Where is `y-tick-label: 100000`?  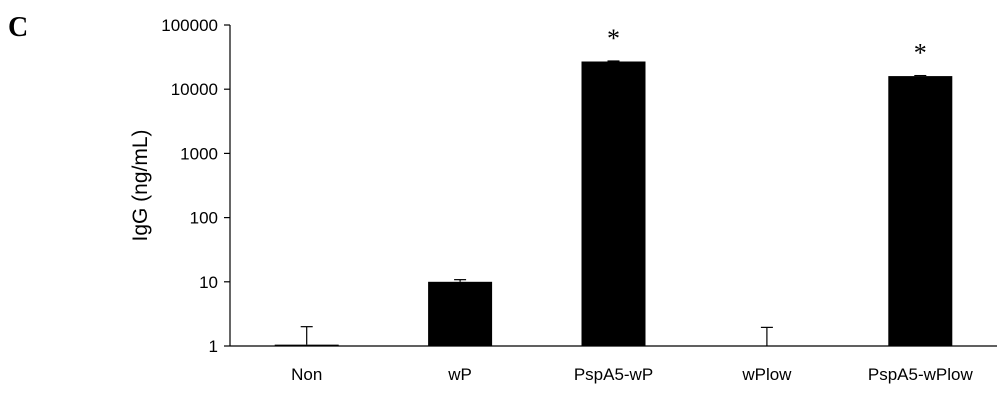 y-tick-label: 100000 is located at coordinates (189, 25).